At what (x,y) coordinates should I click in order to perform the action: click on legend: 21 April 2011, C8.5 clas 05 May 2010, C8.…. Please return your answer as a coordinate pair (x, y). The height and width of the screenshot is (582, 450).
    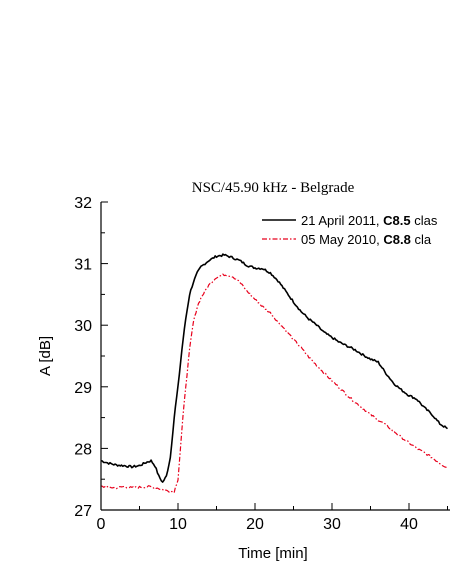
    Looking at the image, I should click on (350, 230).